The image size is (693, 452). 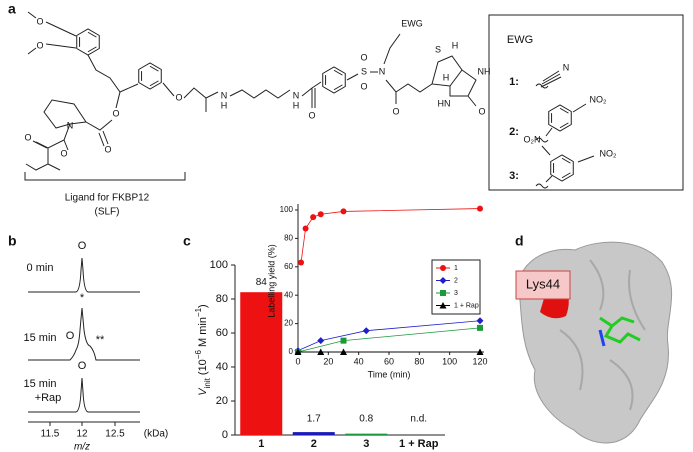 I want to click on label: 2:, so click(x=514, y=132).